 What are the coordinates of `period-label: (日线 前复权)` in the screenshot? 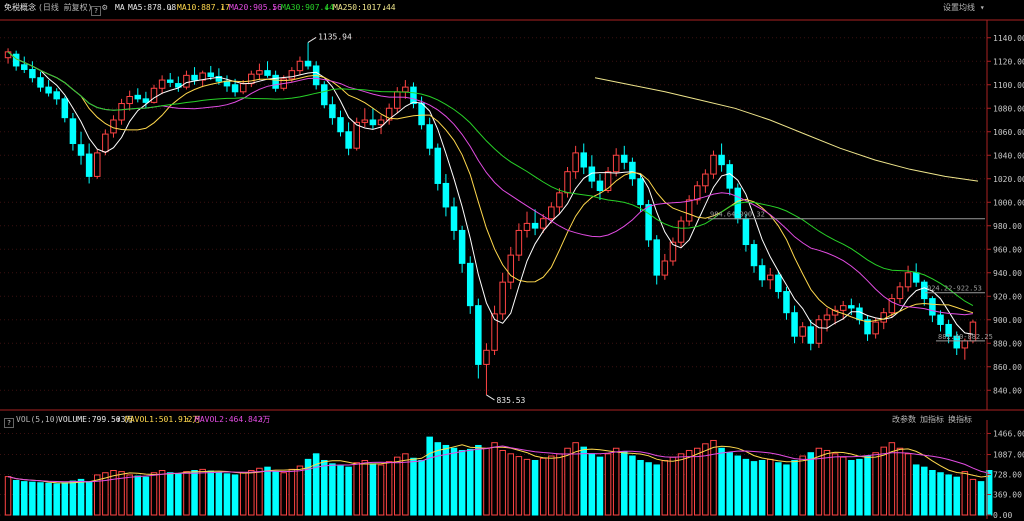 It's located at (65, 7).